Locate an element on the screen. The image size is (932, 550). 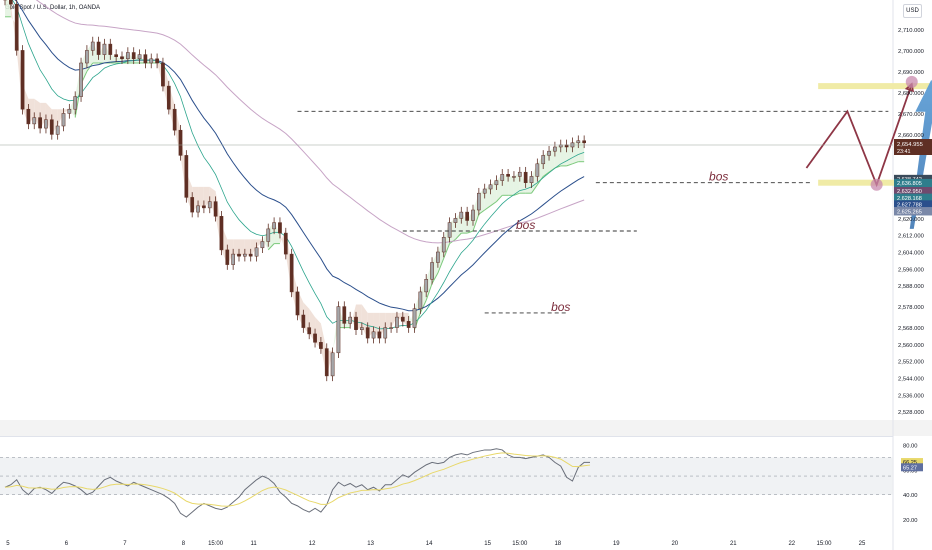
target-circle is located at coordinates (911, 81).